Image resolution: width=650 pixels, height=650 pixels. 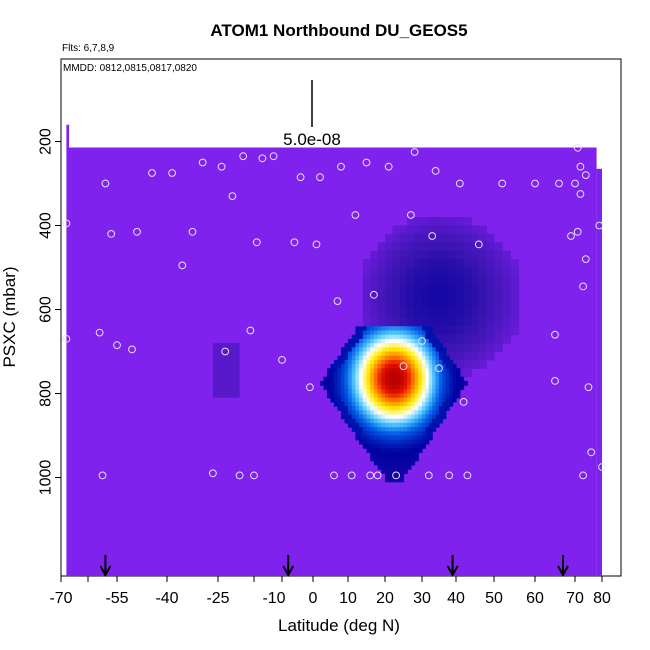 What do you see at coordinates (130, 68) in the screenshot?
I see `dates-label: MMDD: 0812,0815,0817,0820` at bounding box center [130, 68].